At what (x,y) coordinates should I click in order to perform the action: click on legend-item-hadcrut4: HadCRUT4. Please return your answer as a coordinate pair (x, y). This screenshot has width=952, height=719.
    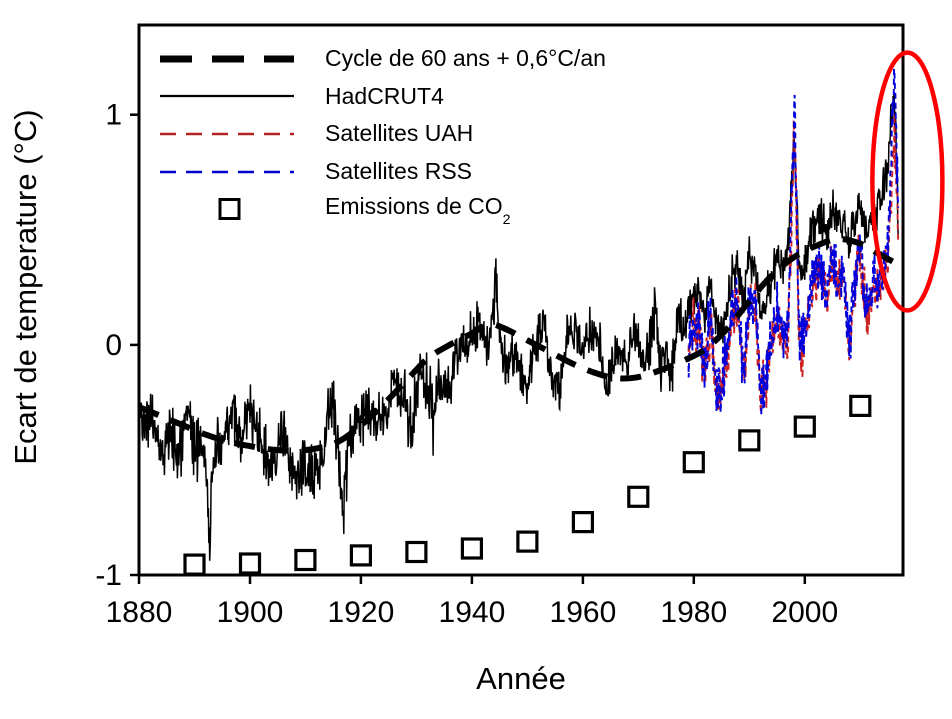
    Looking at the image, I should click on (381, 97).